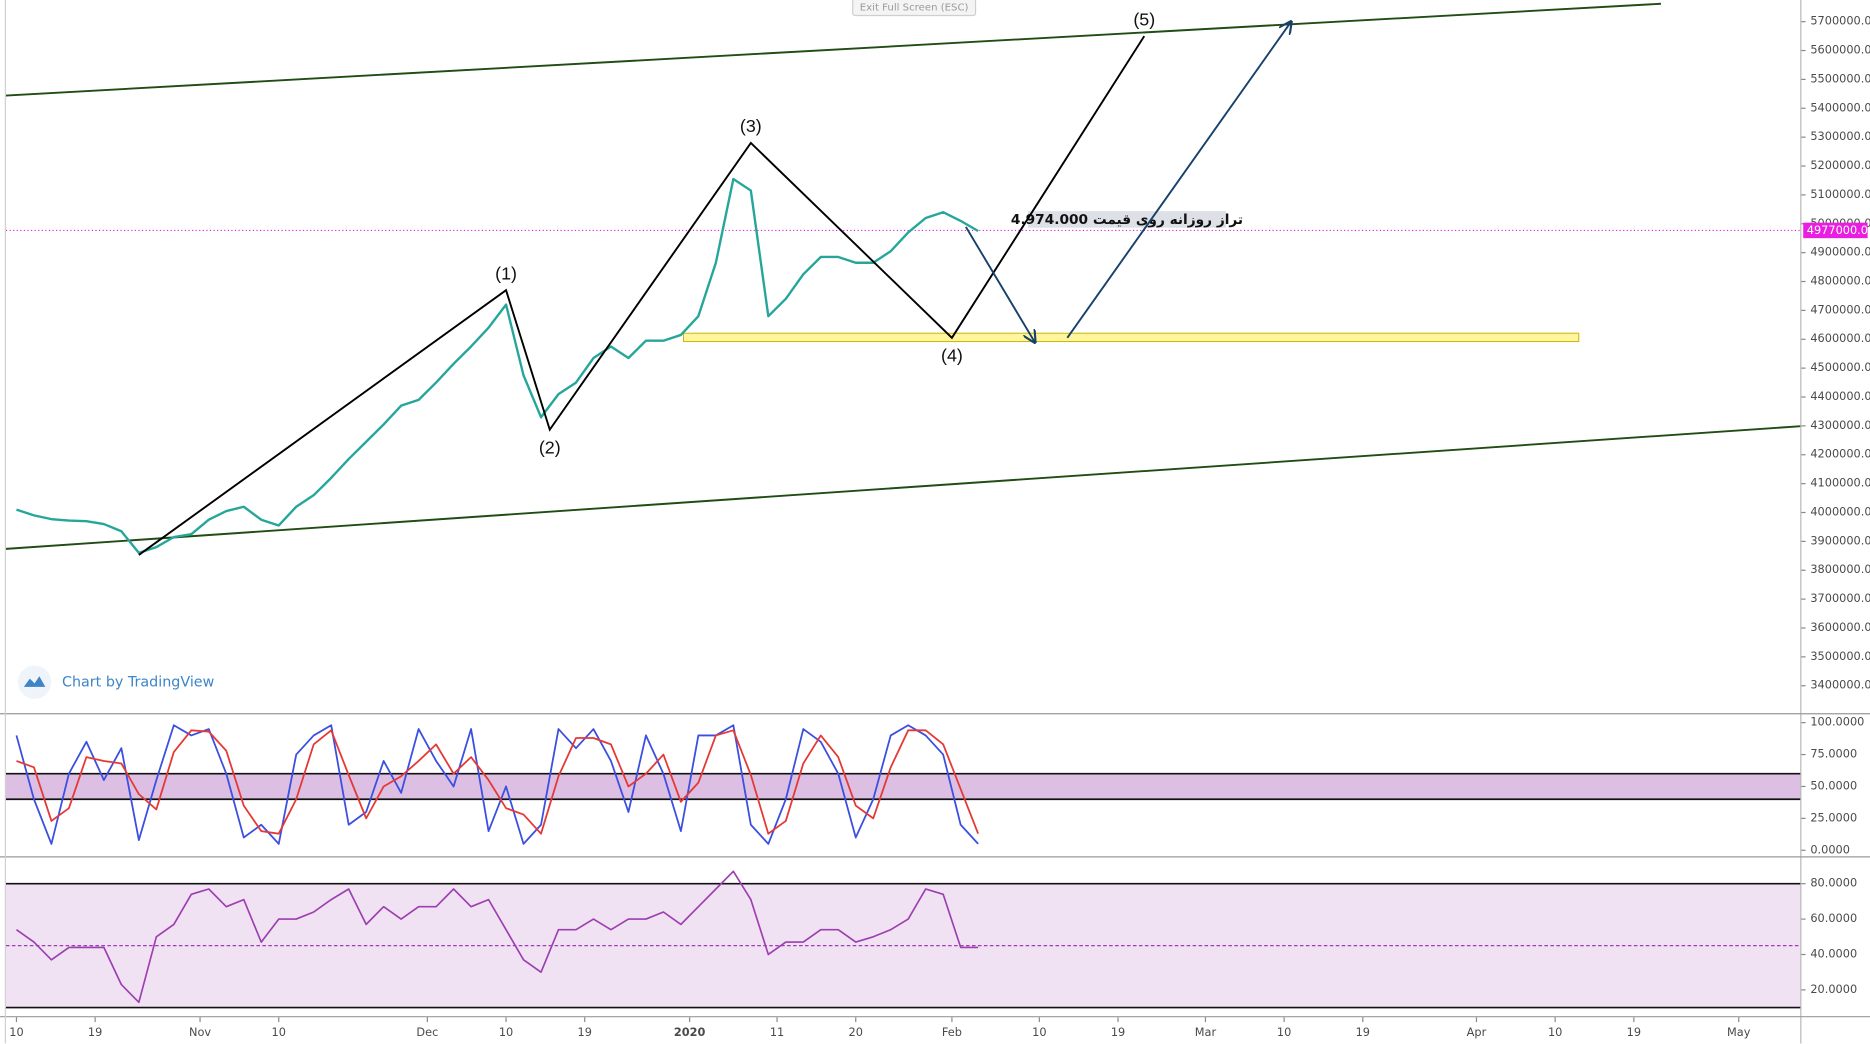 This screenshot has width=1870, height=1044. What do you see at coordinates (1840, 569) in the screenshot?
I see `y-tick-label: 3800000.0` at bounding box center [1840, 569].